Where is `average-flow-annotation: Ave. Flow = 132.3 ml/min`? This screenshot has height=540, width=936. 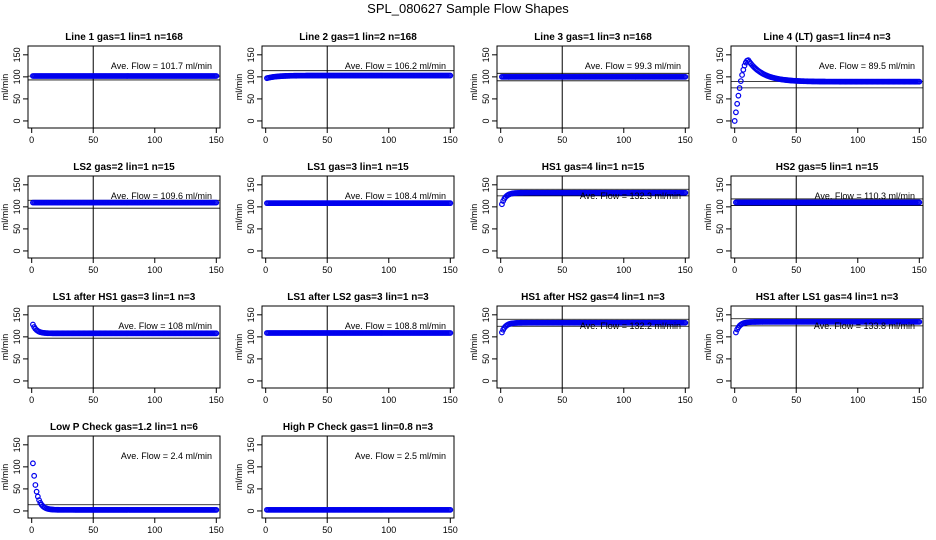 average-flow-annotation: Ave. Flow = 132.3 ml/min is located at coordinates (630, 196).